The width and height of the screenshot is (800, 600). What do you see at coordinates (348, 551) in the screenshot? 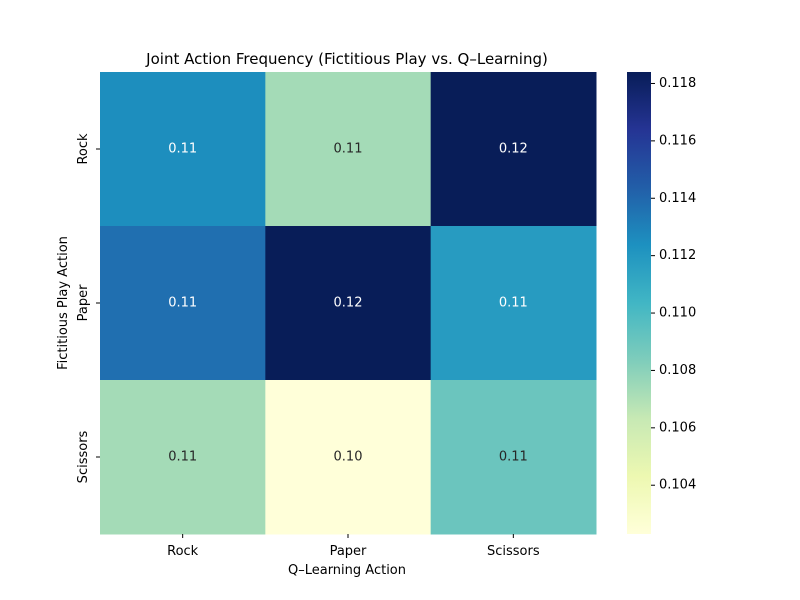
I see `x-tick-label: Paper` at bounding box center [348, 551].